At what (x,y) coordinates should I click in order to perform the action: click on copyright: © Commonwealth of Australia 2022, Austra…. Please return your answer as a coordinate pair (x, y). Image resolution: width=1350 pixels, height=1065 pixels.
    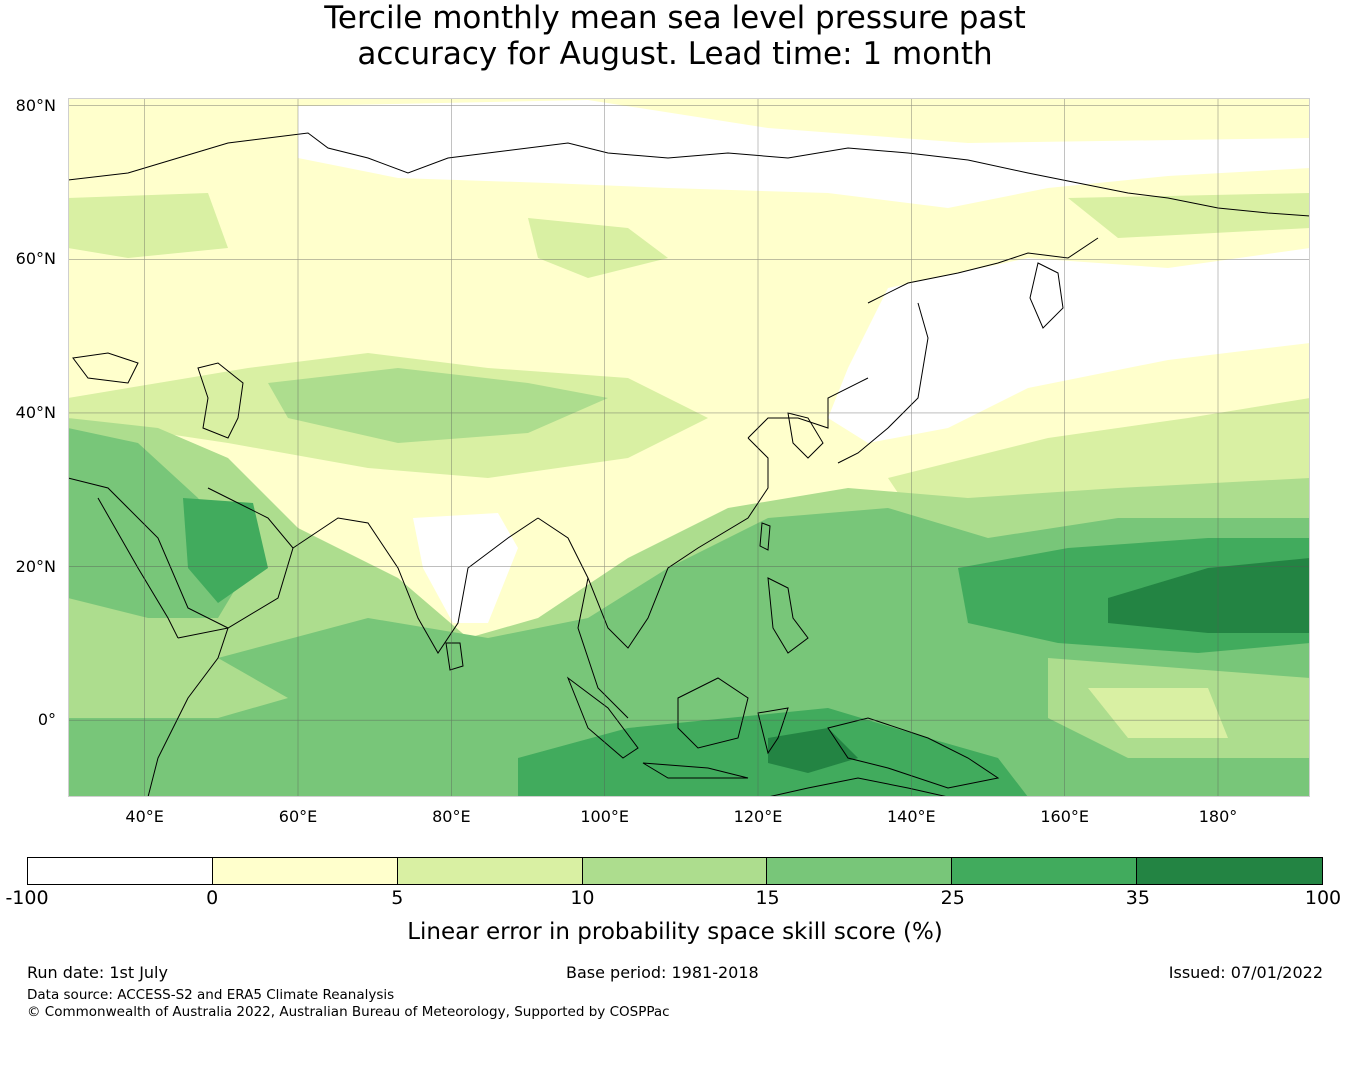
    Looking at the image, I should click on (348, 1012).